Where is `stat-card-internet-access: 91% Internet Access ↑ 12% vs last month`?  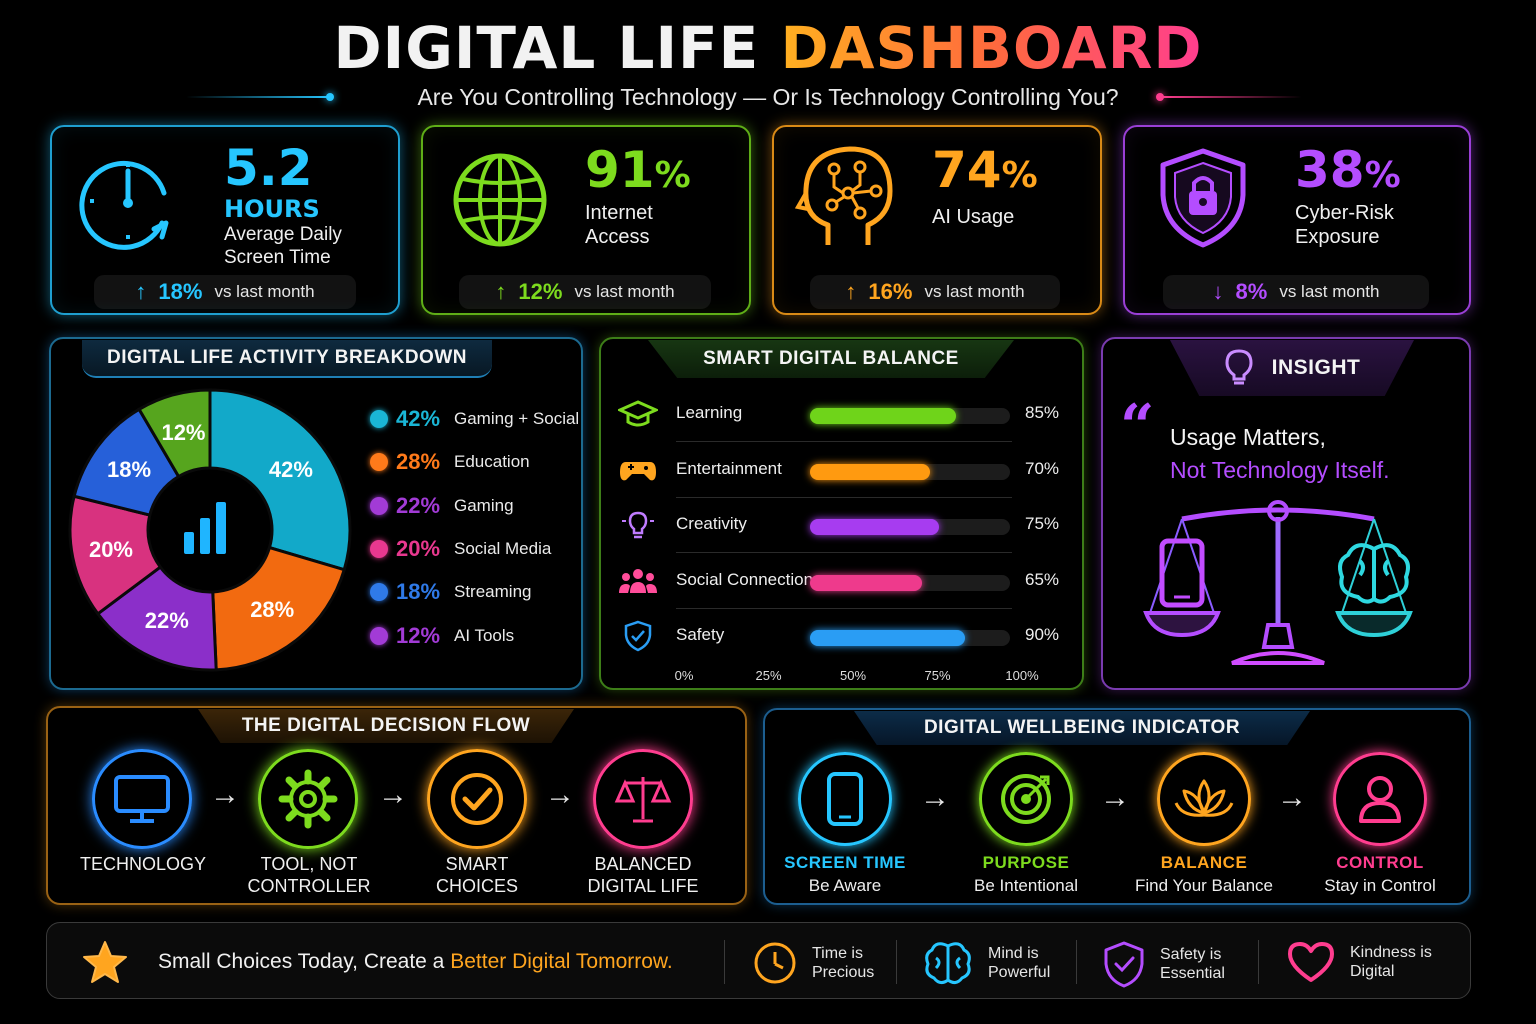
stat-card-internet-access: 91% Internet Access ↑ 12% vs last month is located at coordinates (586, 220).